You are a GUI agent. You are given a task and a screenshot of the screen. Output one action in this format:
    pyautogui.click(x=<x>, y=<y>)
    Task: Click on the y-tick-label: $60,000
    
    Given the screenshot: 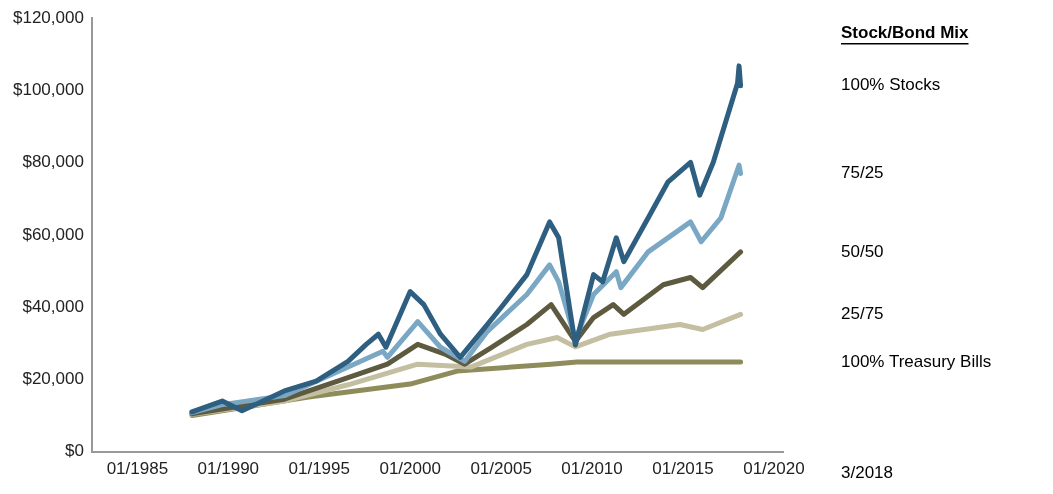 What is the action you would take?
    pyautogui.click(x=53, y=234)
    